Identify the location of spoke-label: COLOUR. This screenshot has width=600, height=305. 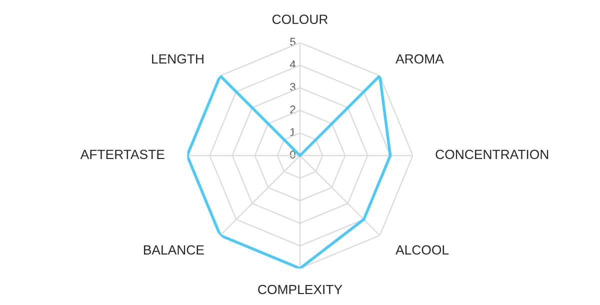
(300, 19).